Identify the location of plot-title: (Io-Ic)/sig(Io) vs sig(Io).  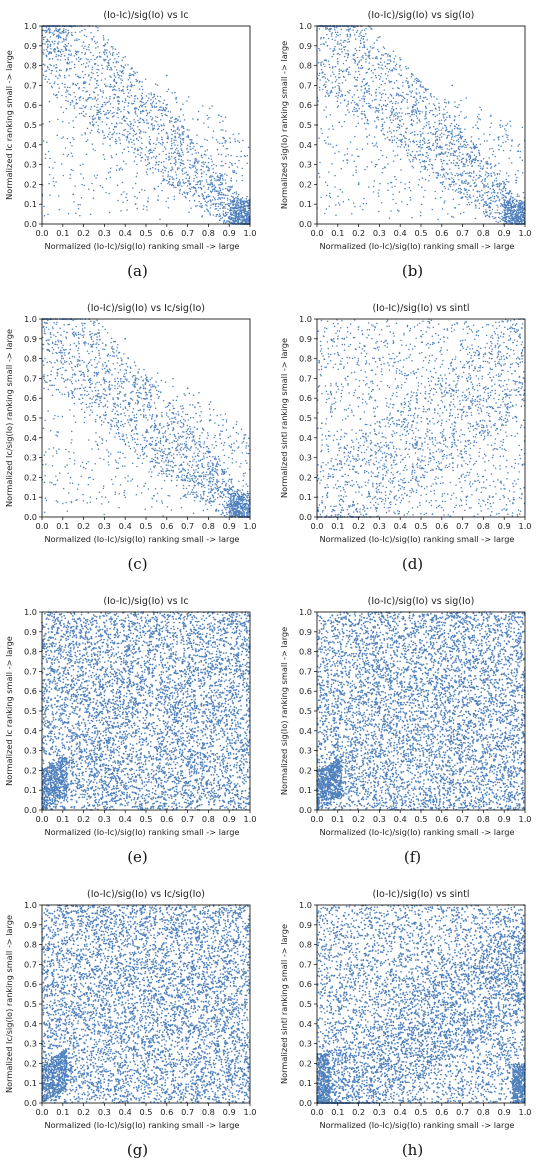
(421, 15).